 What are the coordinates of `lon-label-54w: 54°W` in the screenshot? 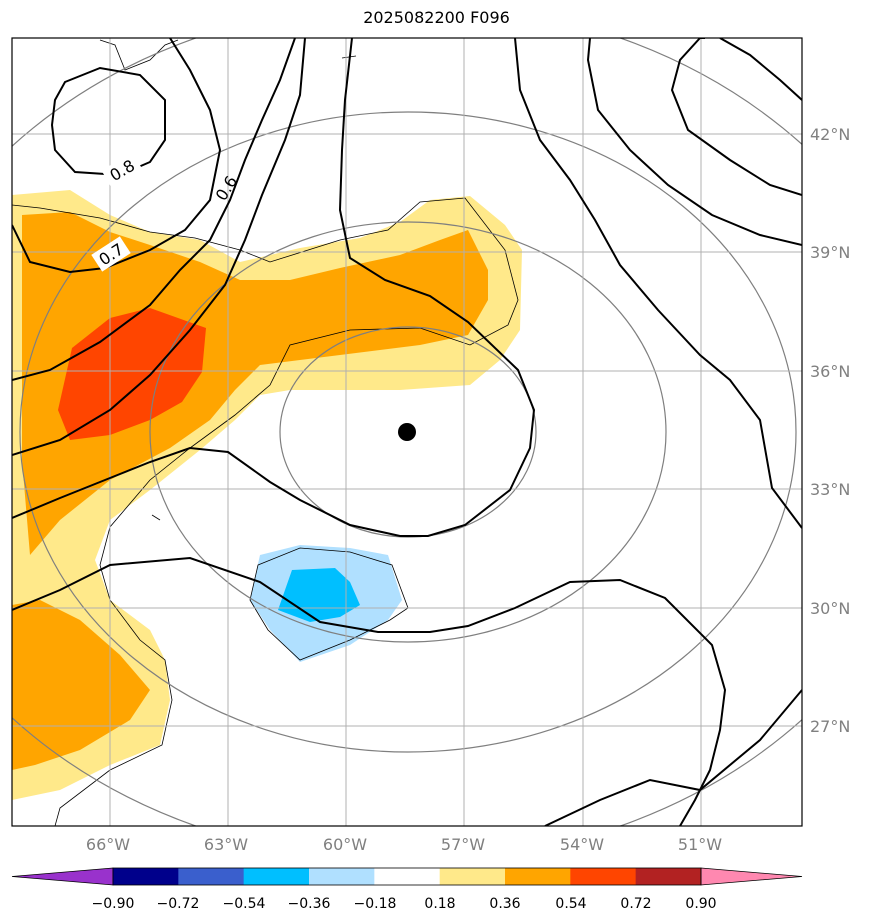 It's located at (582, 844).